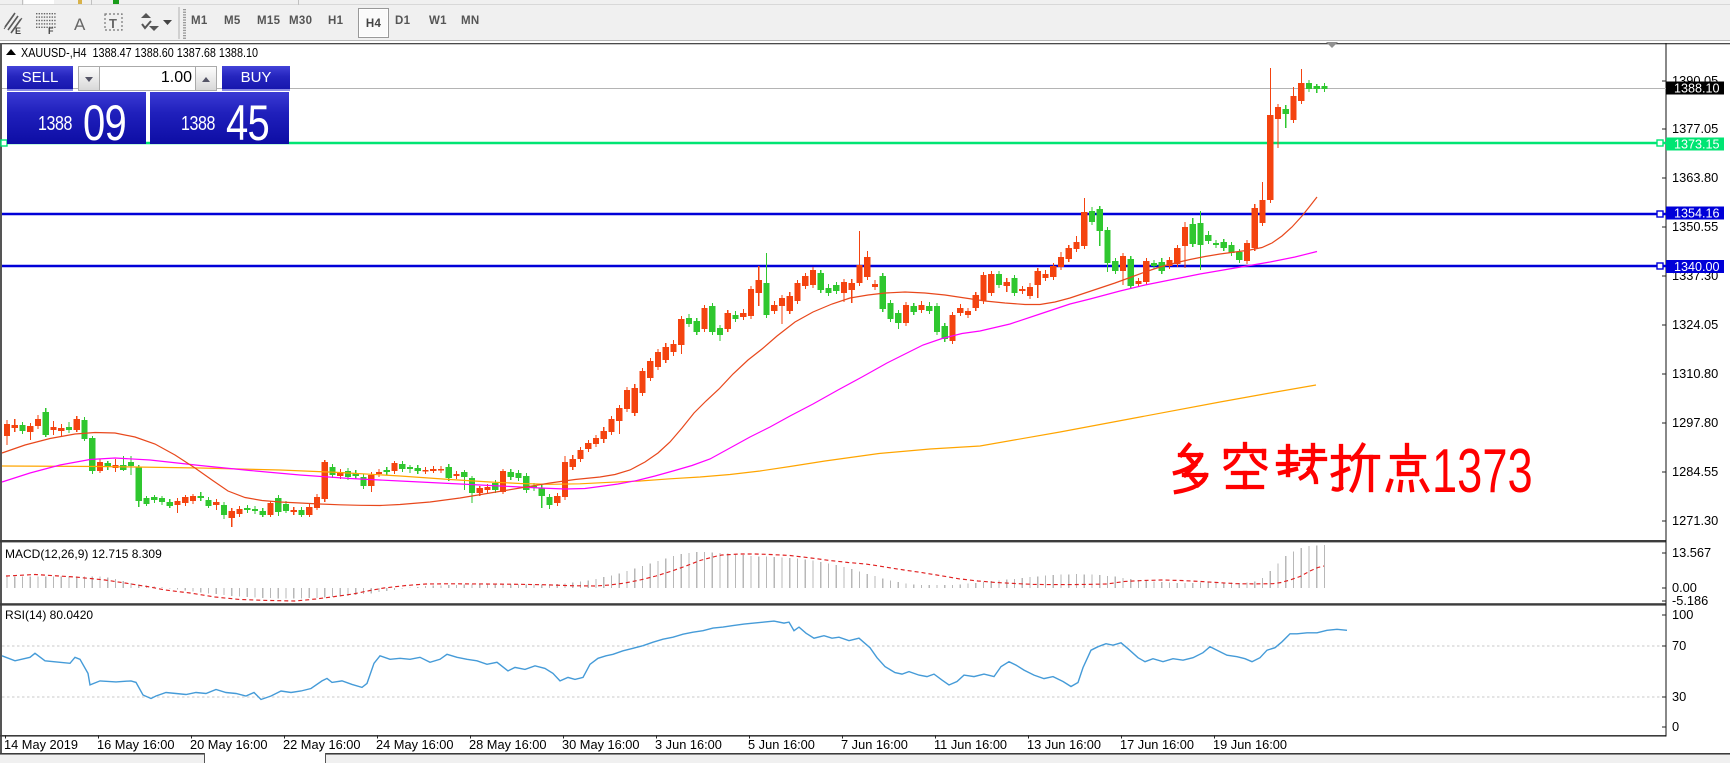  What do you see at coordinates (1157, 744) in the screenshot?
I see `svg-text: 17 Jun 16:00` at bounding box center [1157, 744].